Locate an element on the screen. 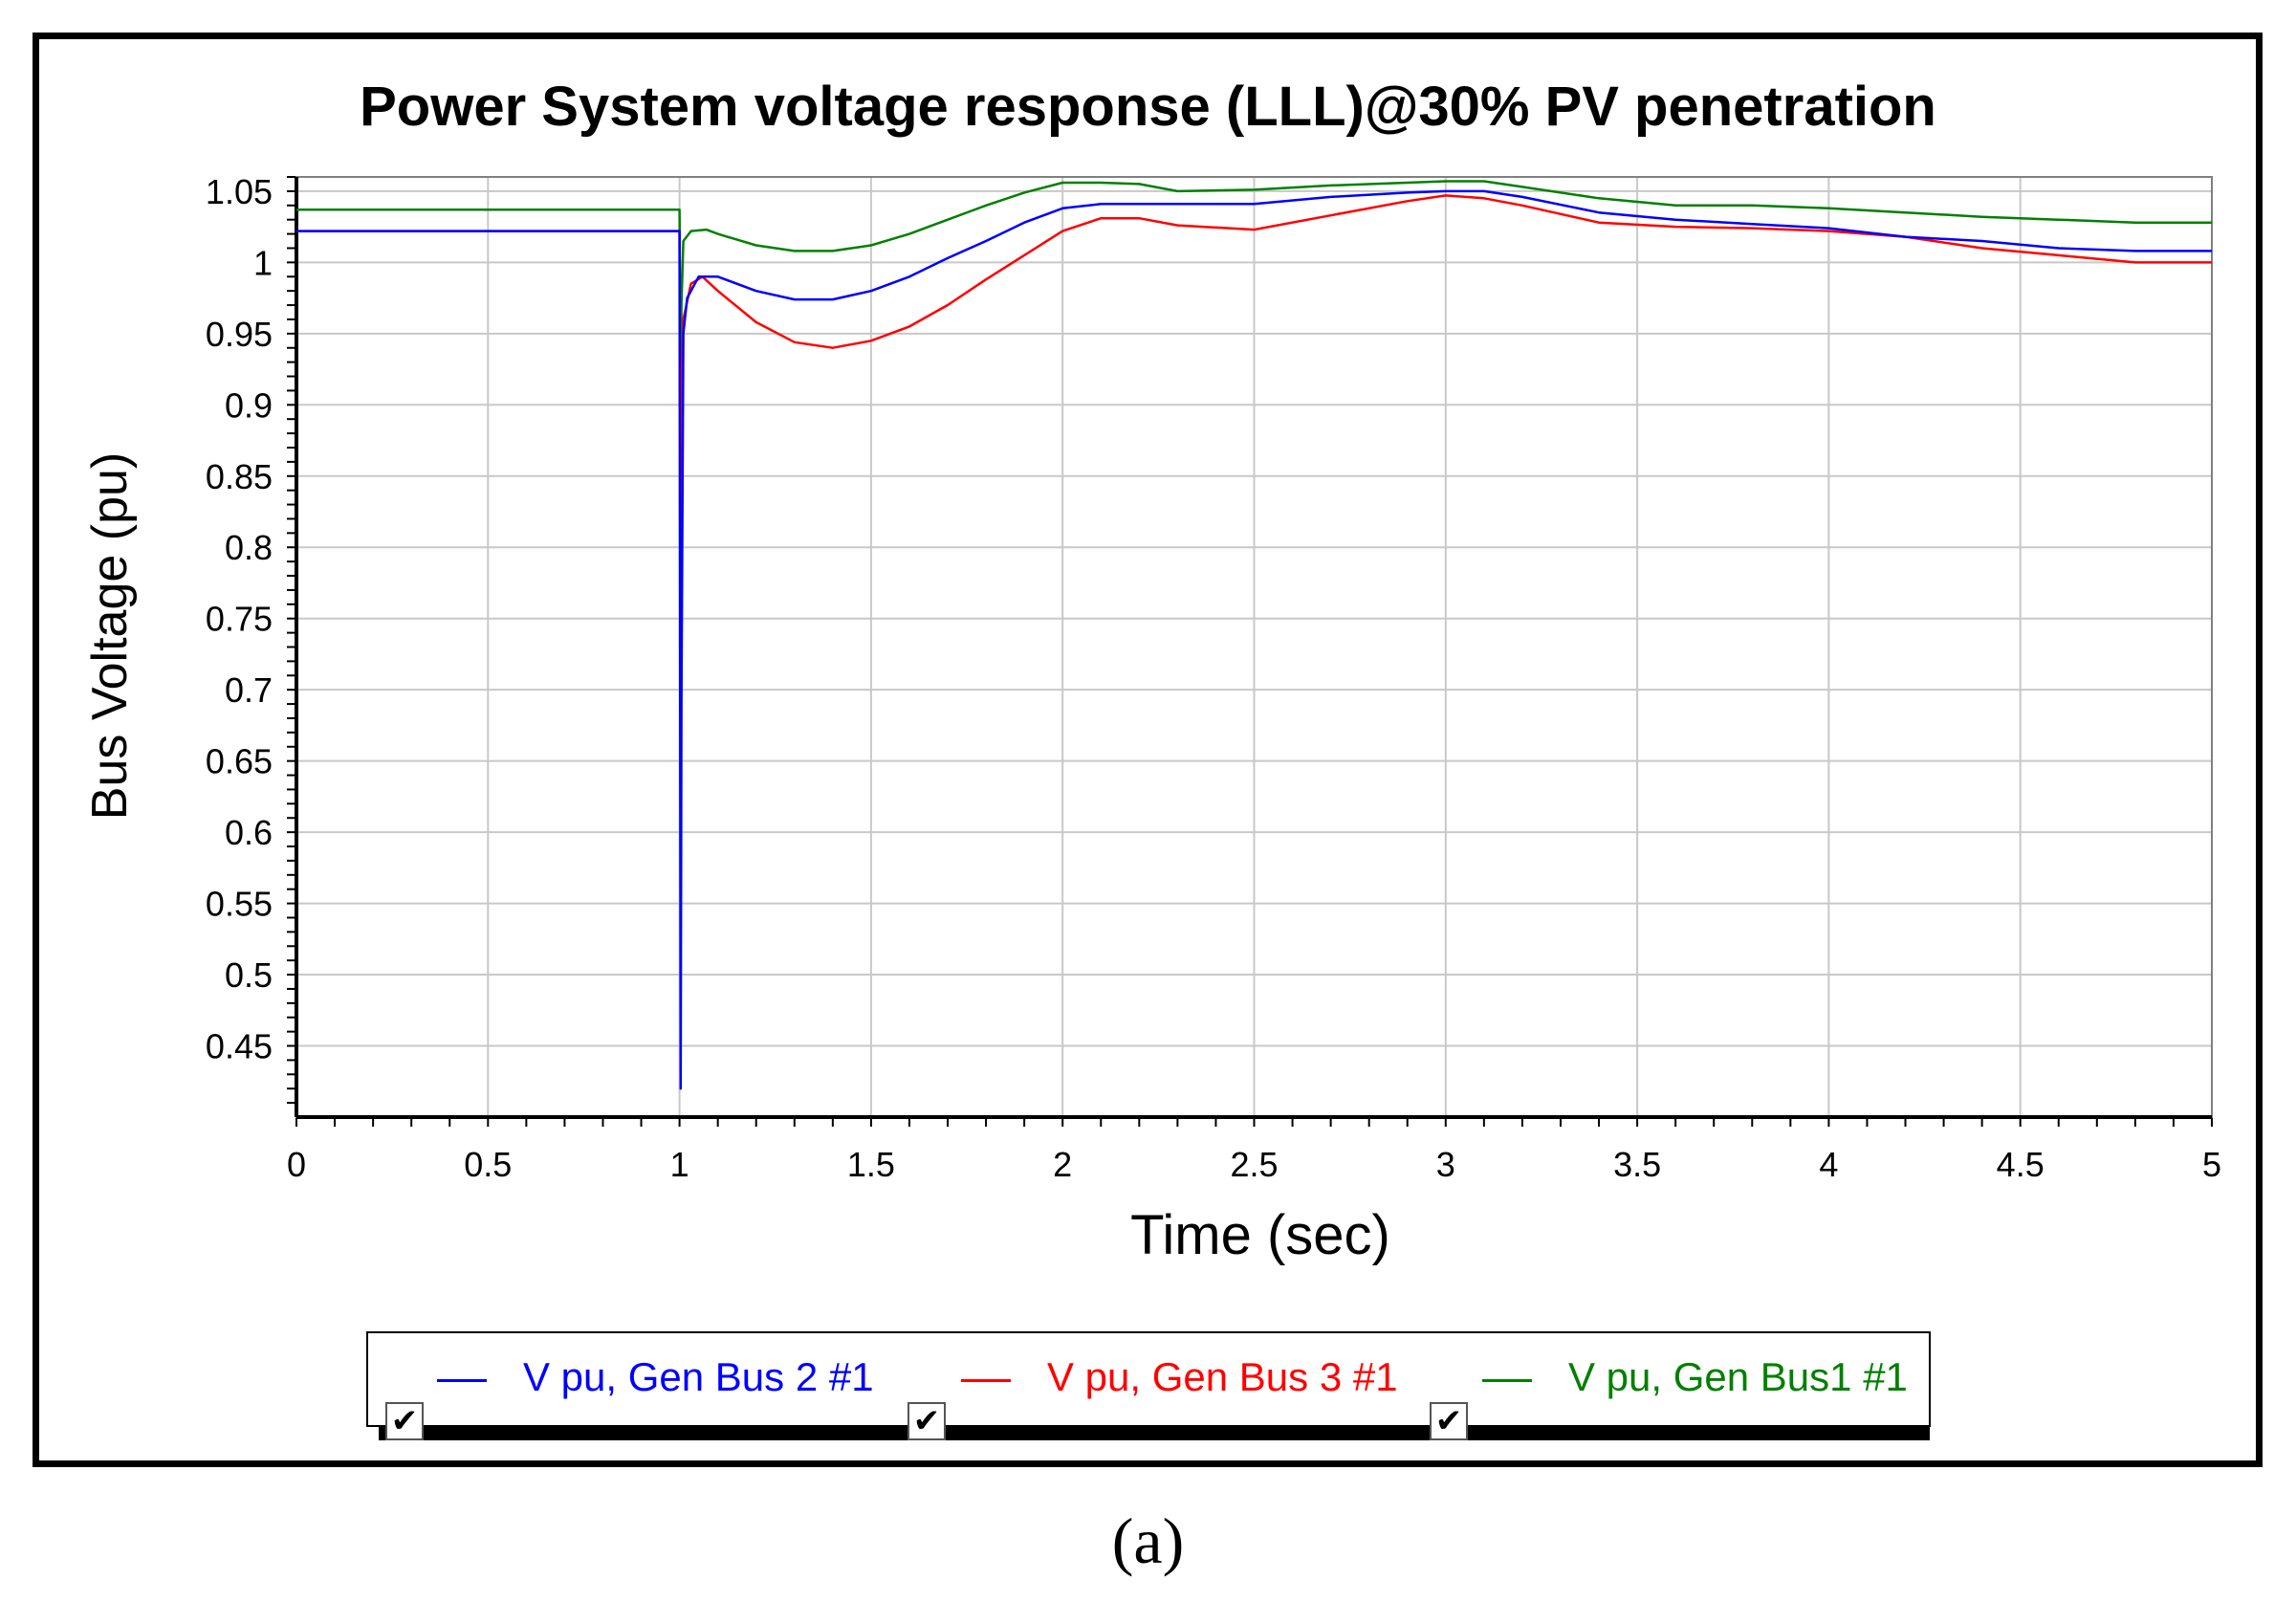  y-tick-label: 0.75 is located at coordinates (239, 619).